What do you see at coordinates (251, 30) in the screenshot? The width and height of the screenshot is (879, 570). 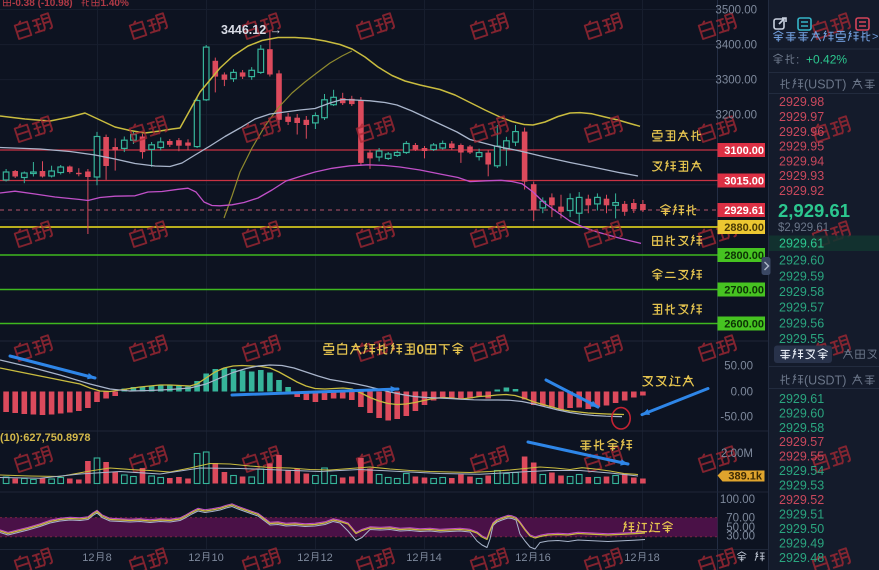 I see `svg-text: 3446.12 →` at bounding box center [251, 30].